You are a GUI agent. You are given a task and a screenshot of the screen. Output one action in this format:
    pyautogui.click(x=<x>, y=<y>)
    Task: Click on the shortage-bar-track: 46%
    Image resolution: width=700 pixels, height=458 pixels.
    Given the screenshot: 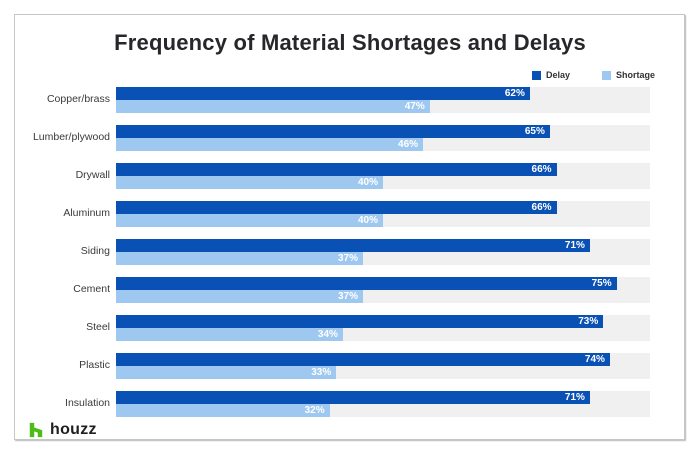 What is the action you would take?
    pyautogui.click(x=383, y=144)
    